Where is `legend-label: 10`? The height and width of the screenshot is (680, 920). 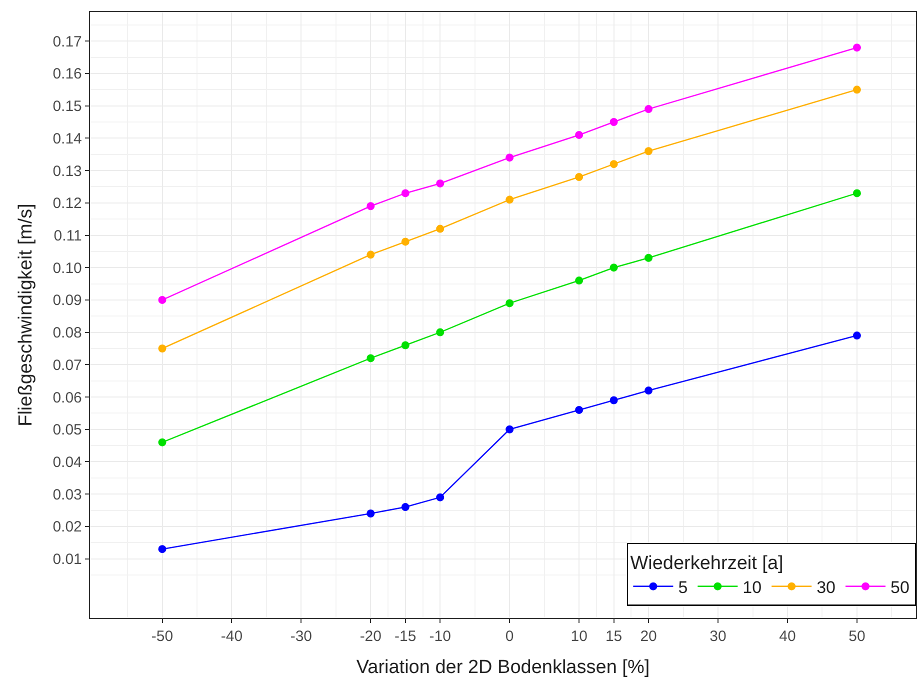
legend-label: 10 is located at coordinates (752, 587).